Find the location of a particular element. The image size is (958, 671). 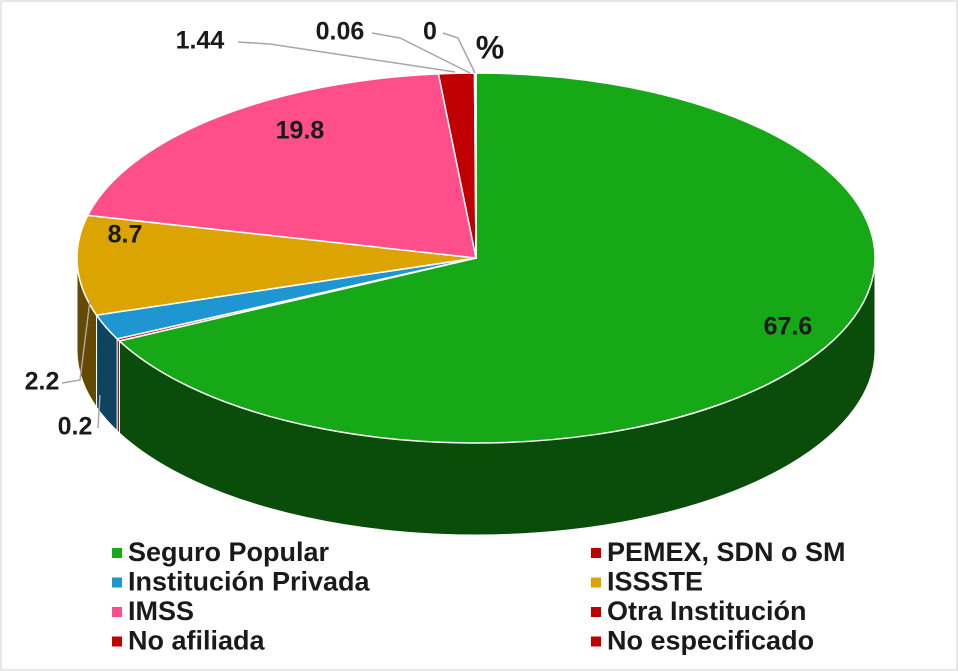

legend-label: Institución Privada is located at coordinates (249, 582).